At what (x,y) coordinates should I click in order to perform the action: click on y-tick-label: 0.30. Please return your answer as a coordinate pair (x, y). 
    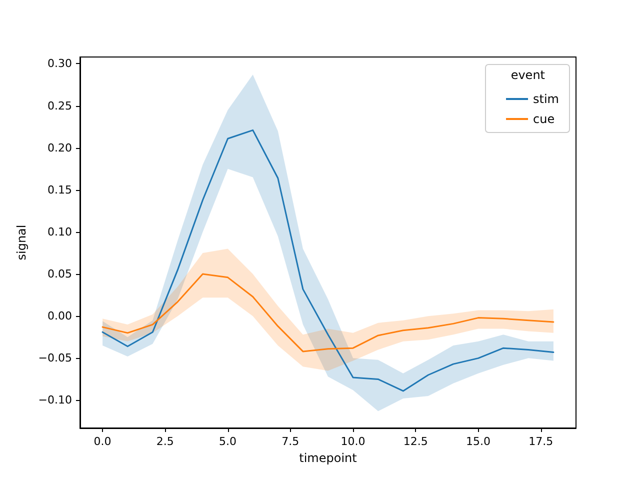
    Looking at the image, I should click on (60, 63).